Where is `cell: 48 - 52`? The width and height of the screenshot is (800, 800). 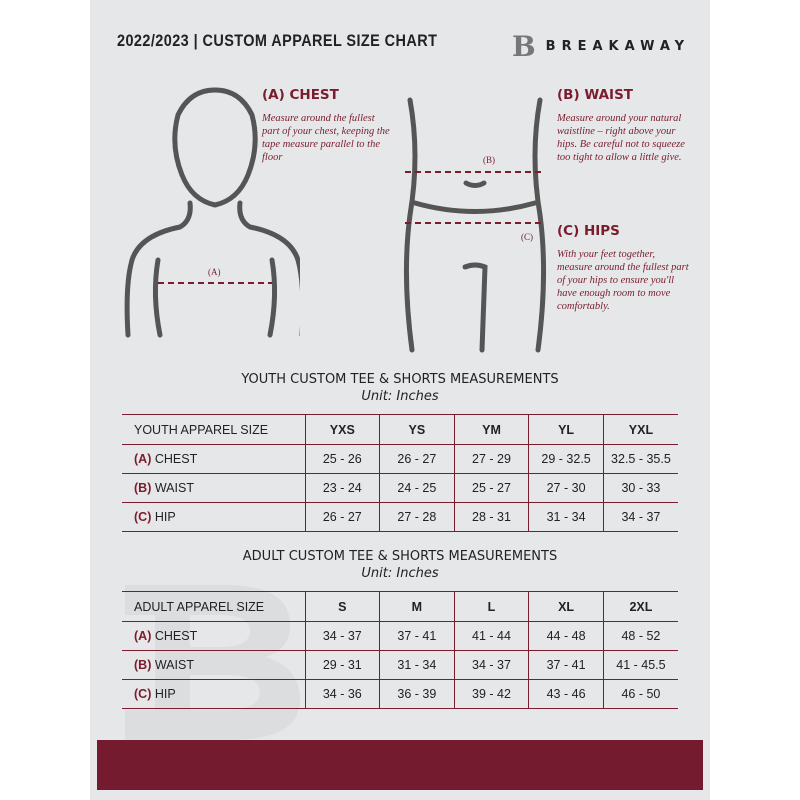
cell: 48 - 52 is located at coordinates (640, 636).